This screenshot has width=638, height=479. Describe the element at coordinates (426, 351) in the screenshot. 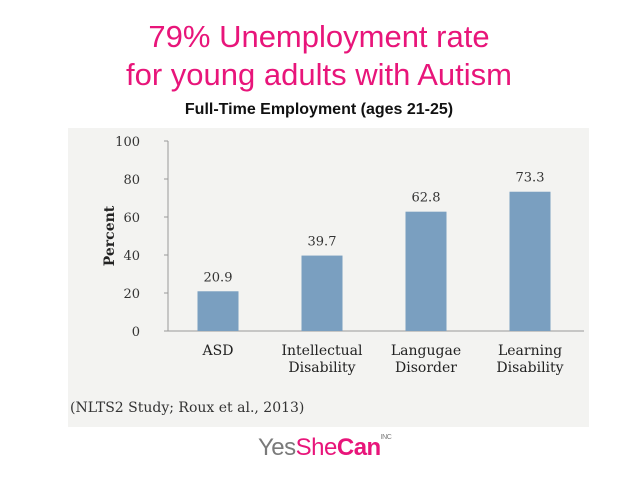

I see `x-category-label: Langugae` at that location.